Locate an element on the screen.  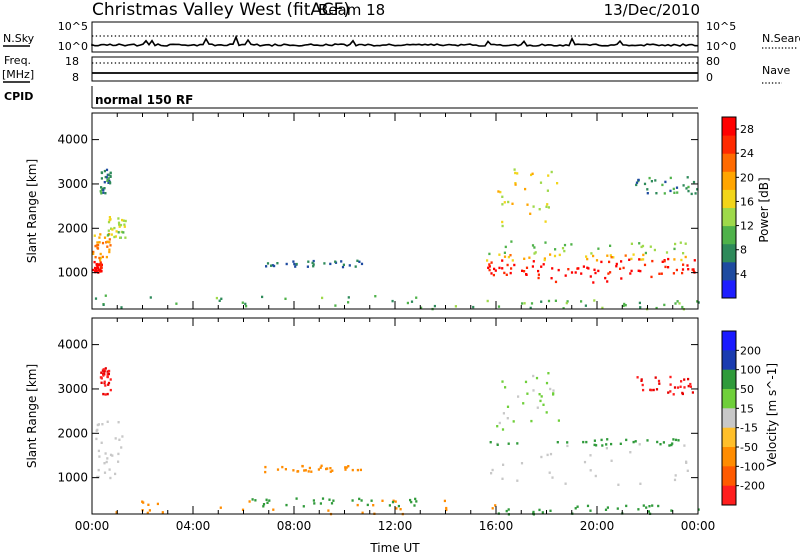
velocity-colorbar-tick-label: -200 is located at coordinates (752, 486).